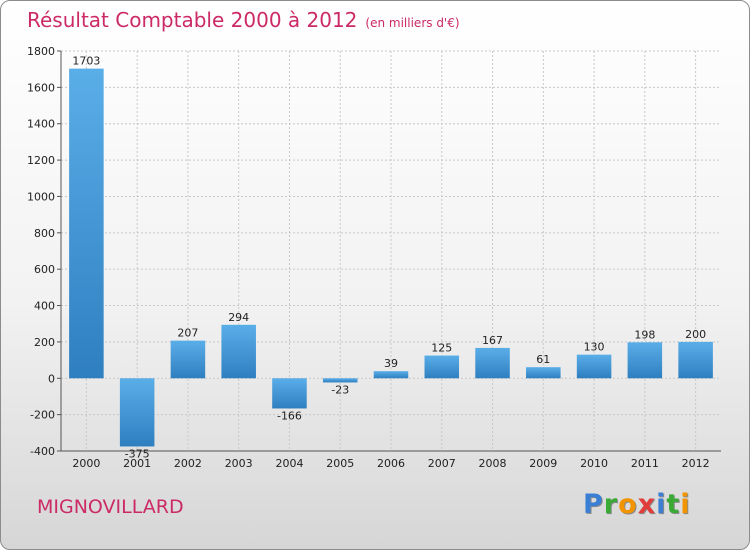 This screenshot has width=750, height=550. What do you see at coordinates (86, 463) in the screenshot?
I see `x-tick-label: 2000` at bounding box center [86, 463].